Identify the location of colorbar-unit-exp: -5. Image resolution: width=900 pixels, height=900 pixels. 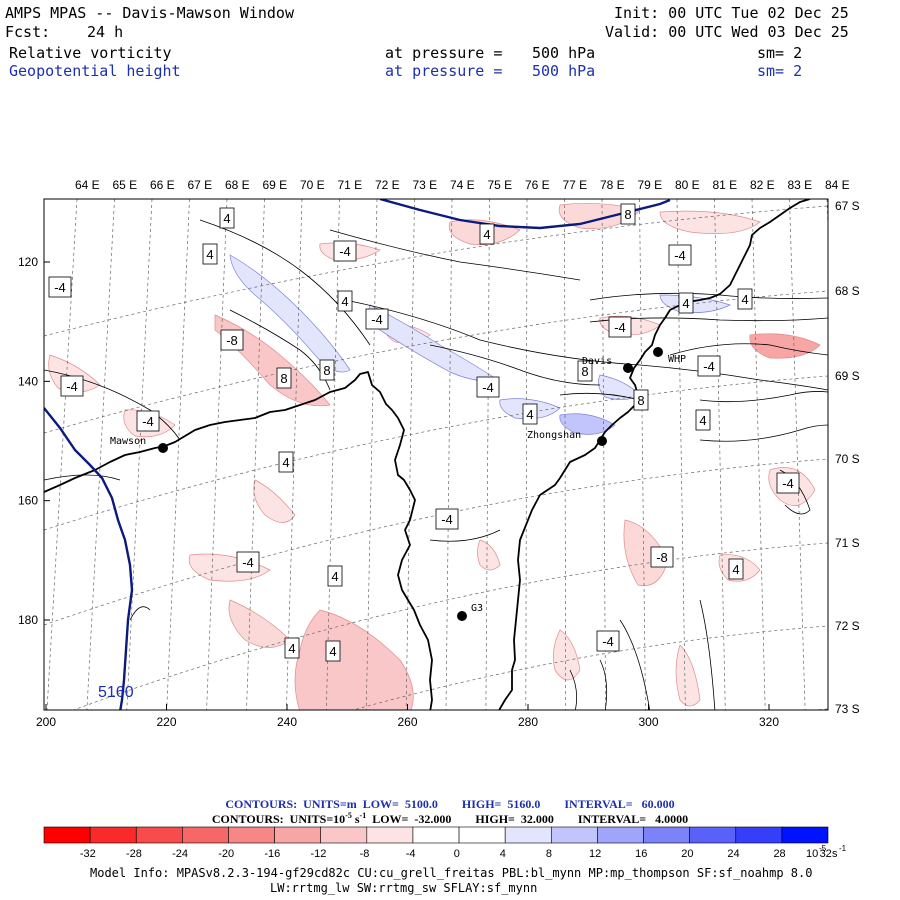
(823, 848).